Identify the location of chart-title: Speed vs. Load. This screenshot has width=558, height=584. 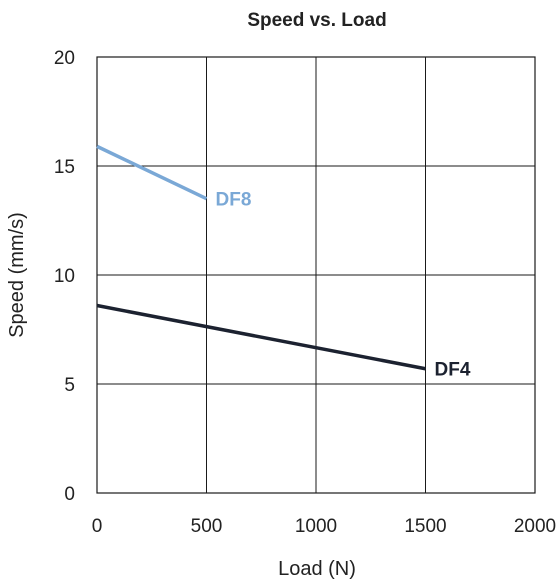
(316, 20).